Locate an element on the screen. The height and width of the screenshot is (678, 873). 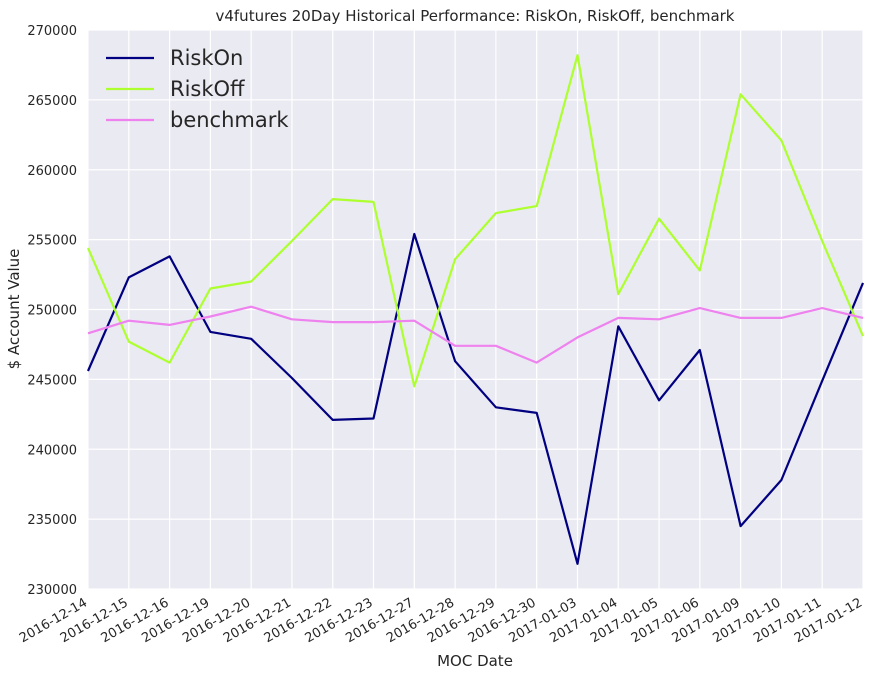
y-tick-label: 255000 is located at coordinates (52, 241).